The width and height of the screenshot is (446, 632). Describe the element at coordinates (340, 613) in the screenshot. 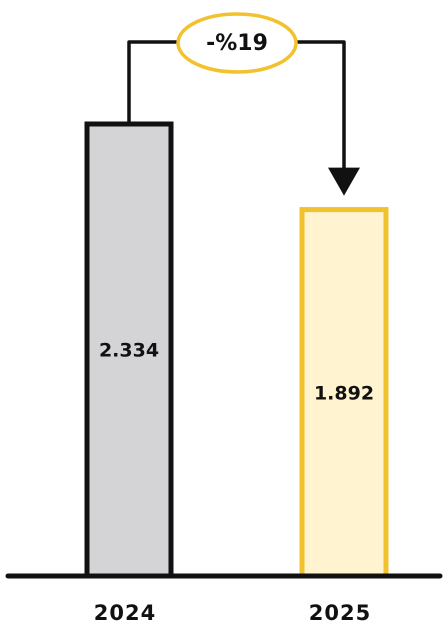

I see `x-tick-label-2025: 2025` at that location.